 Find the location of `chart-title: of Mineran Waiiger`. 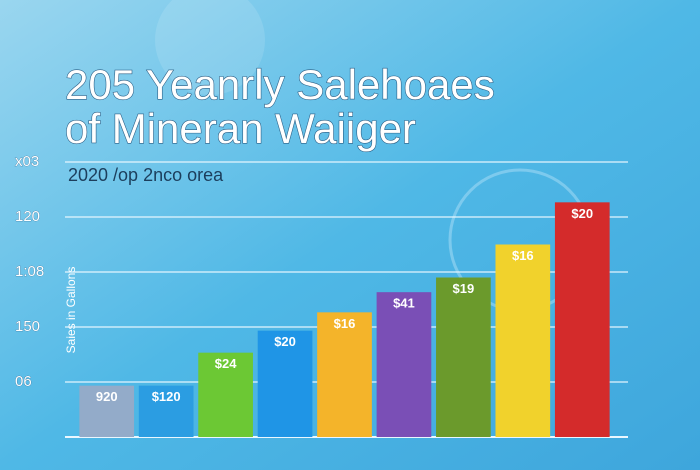

chart-title: of Mineran Waiiger is located at coordinates (240, 128).